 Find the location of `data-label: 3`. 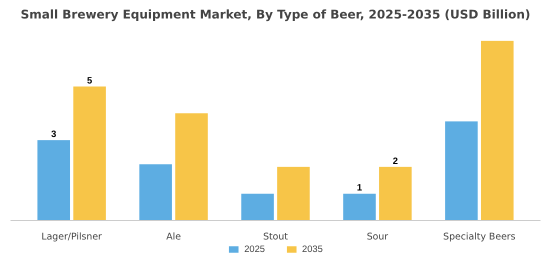

data-label: 3 is located at coordinates (53, 134).